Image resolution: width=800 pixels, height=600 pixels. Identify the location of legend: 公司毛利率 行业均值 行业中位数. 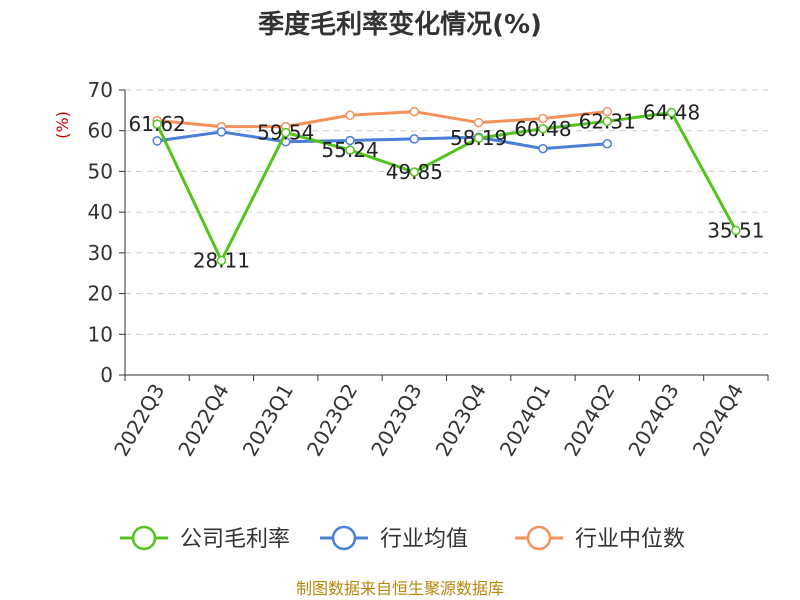
(402, 538).